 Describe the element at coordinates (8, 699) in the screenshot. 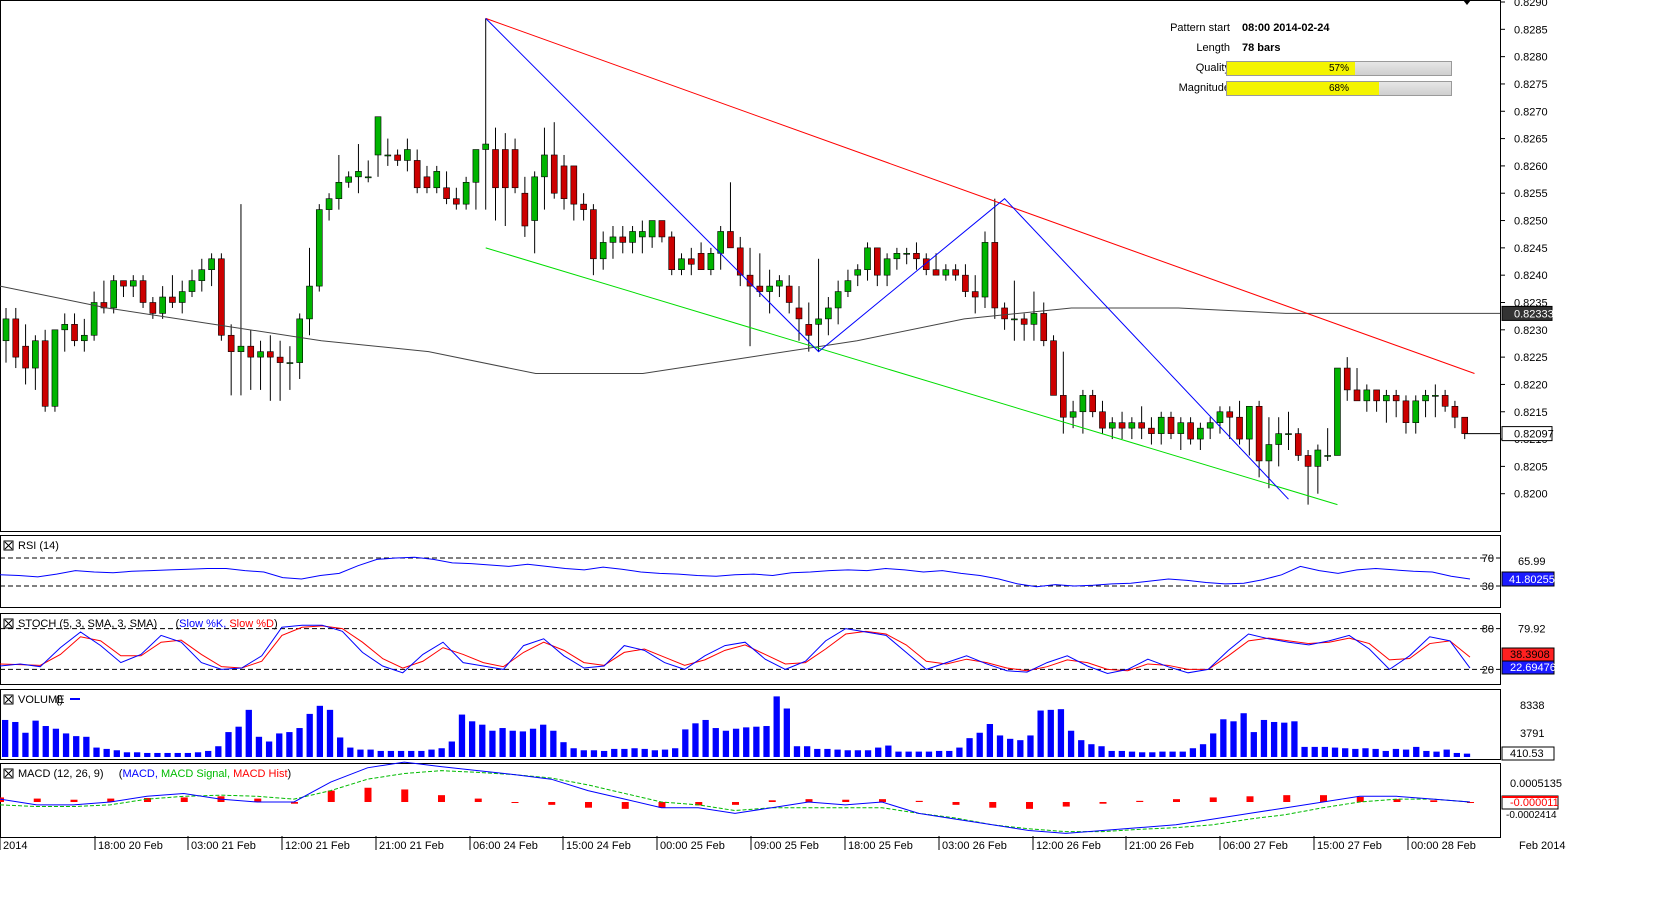

I see `volume-close-icon-x` at that location.